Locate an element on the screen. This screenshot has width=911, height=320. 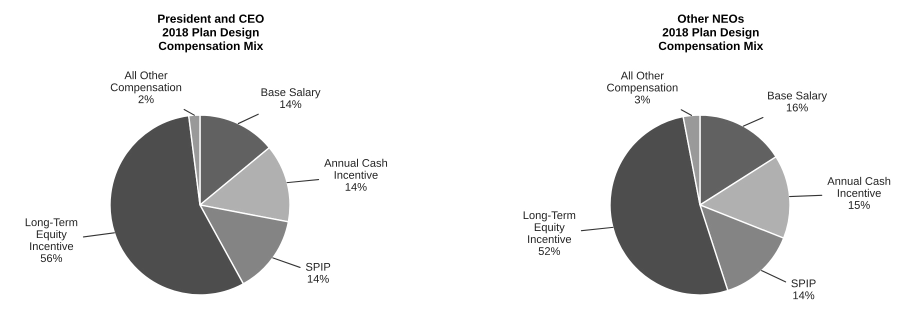
data-label: 16% is located at coordinates (797, 108).